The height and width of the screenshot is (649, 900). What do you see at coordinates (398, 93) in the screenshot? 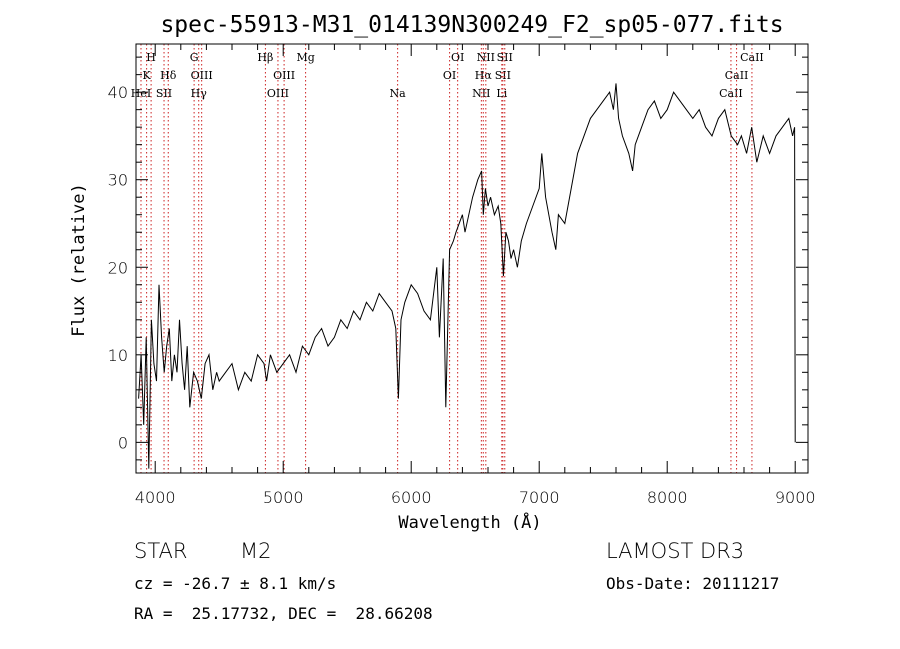
I see `marker-label: Na` at bounding box center [398, 93].